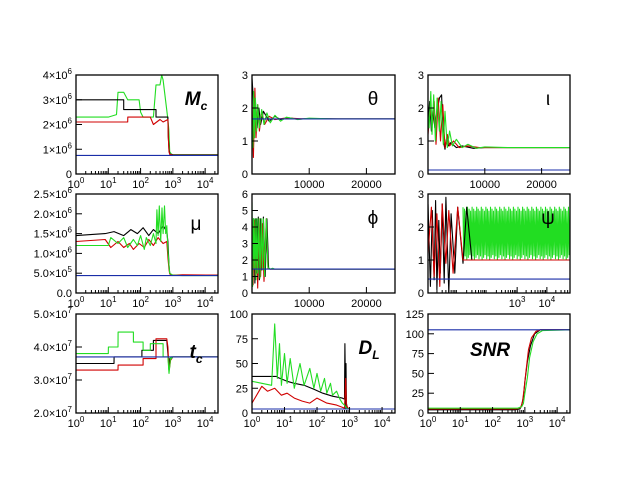  I want to click on series-psi-red, so click(499, 245).